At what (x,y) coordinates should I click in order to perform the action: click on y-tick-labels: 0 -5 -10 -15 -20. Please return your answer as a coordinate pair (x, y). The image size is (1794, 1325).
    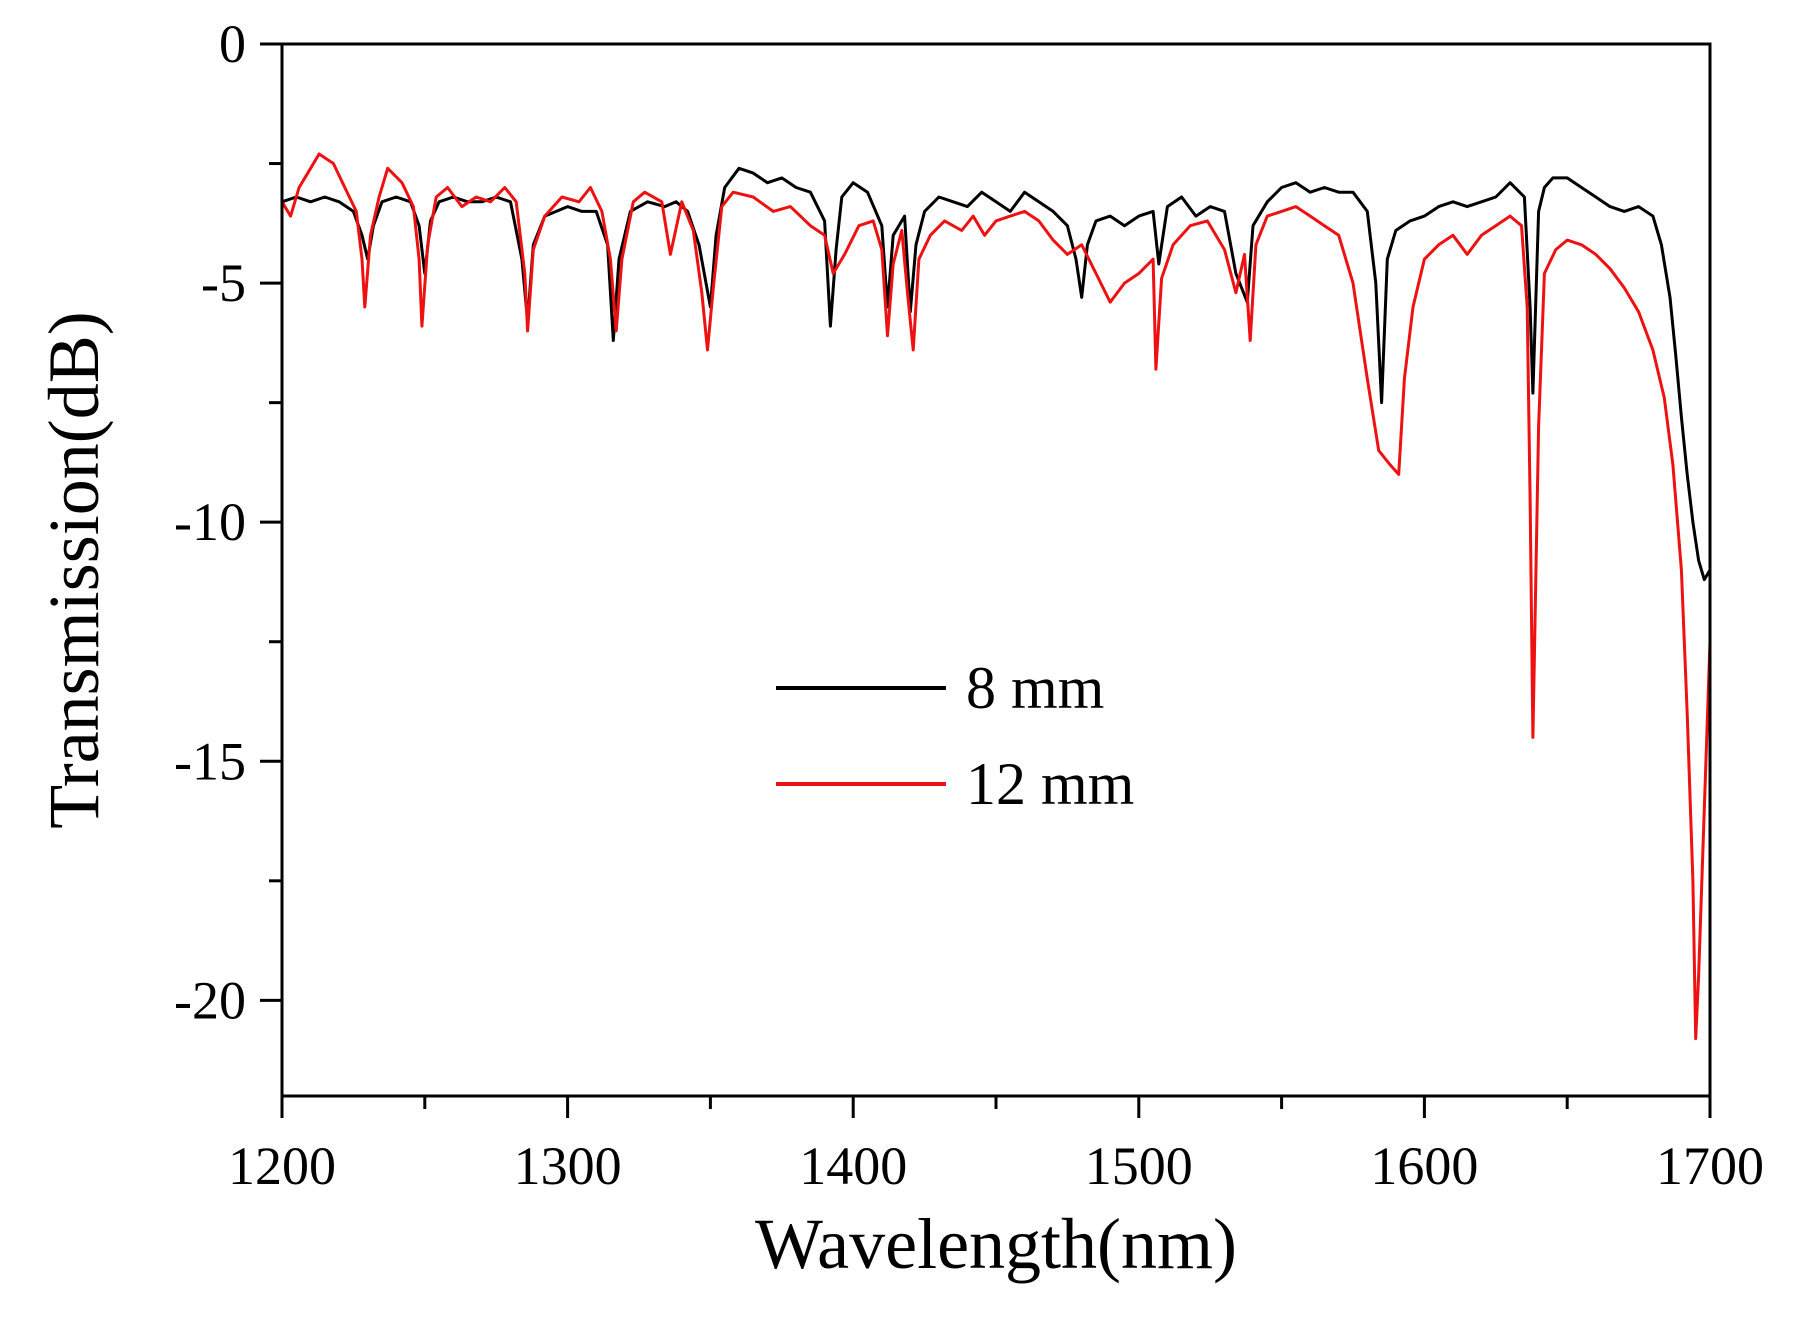
    Looking at the image, I should click on (210, 522).